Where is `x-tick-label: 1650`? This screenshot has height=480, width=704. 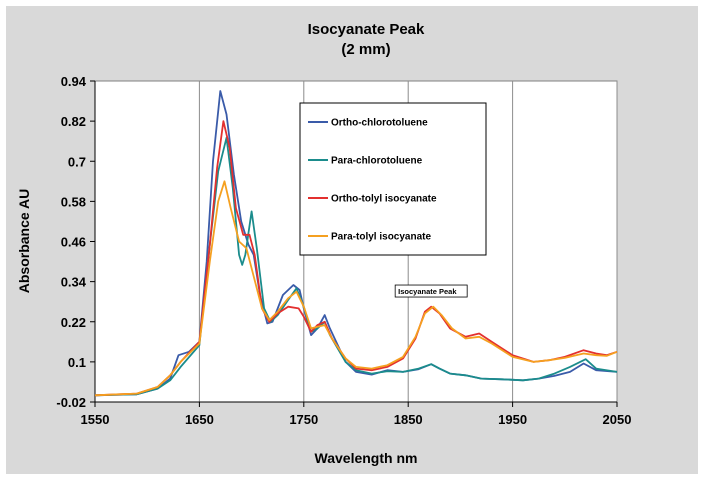
x-tick-label: 1650 is located at coordinates (199, 419).